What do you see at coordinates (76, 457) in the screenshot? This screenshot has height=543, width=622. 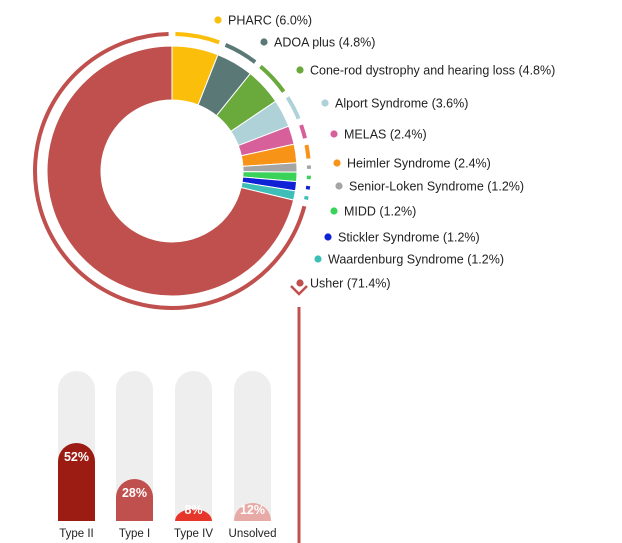 I see `bar-value-label-type-ii: 52%` at bounding box center [76, 457].